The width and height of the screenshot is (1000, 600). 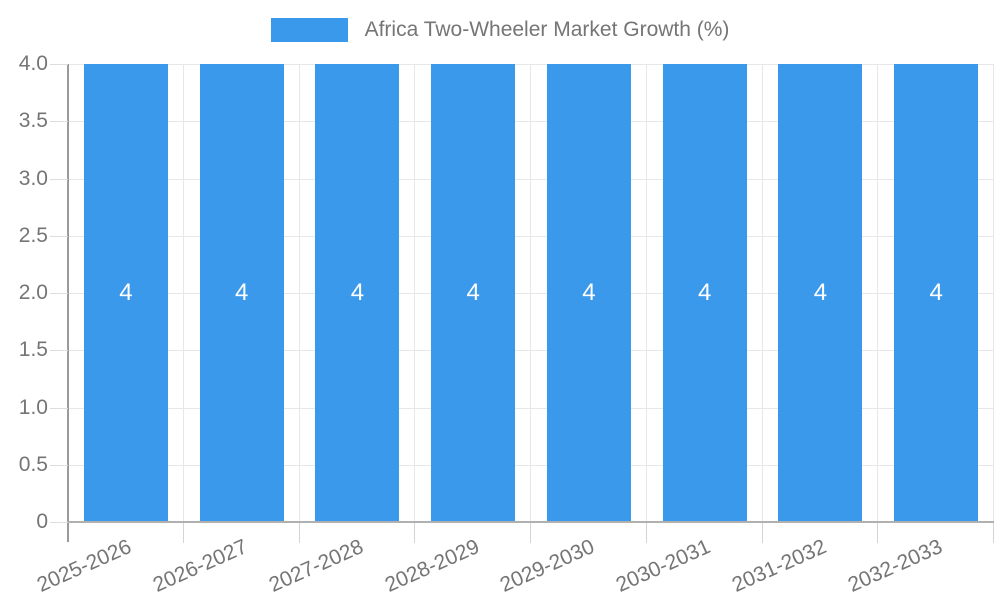 I want to click on x-tick-label: 2031-2032, so click(x=779, y=566).